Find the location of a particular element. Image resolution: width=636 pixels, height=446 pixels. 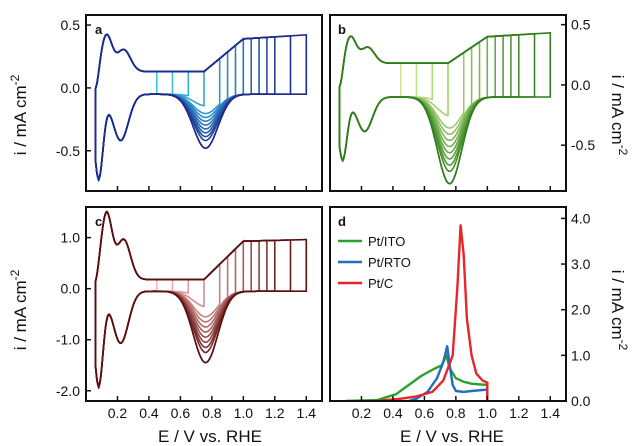

y-tick-label-b-2: -0.5 is located at coordinates (583, 145).